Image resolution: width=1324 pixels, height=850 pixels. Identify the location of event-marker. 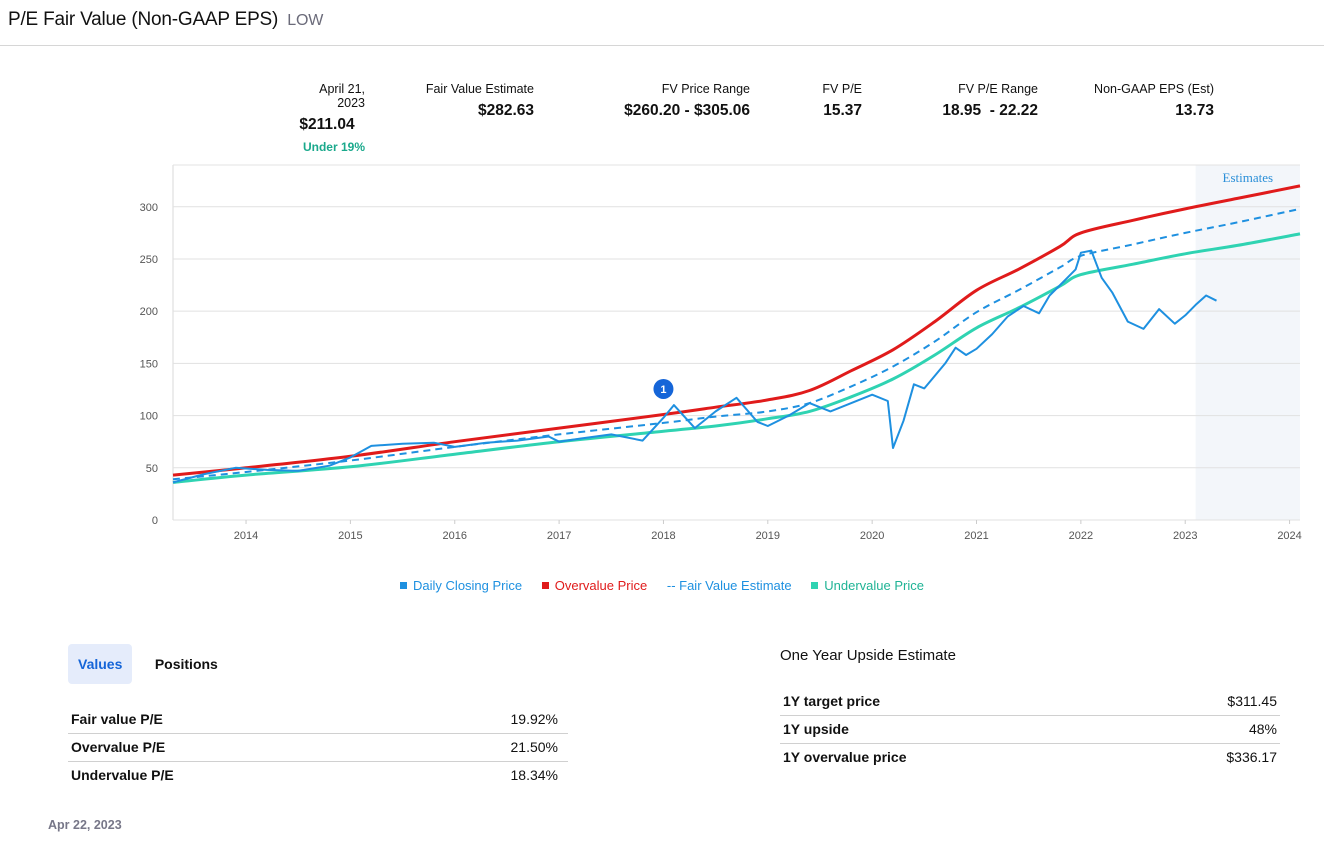
(663, 388).